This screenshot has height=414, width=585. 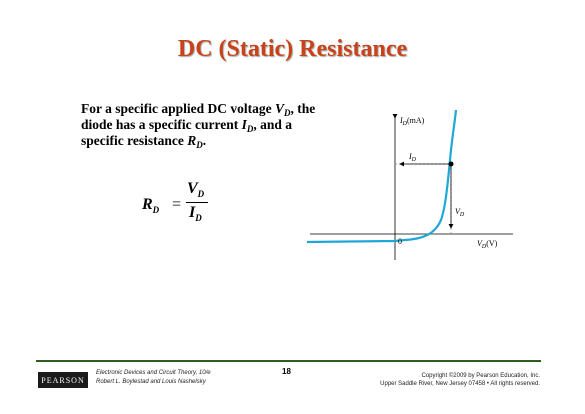 What do you see at coordinates (287, 113) in the screenshot?
I see `body-v-sub: D` at bounding box center [287, 113].